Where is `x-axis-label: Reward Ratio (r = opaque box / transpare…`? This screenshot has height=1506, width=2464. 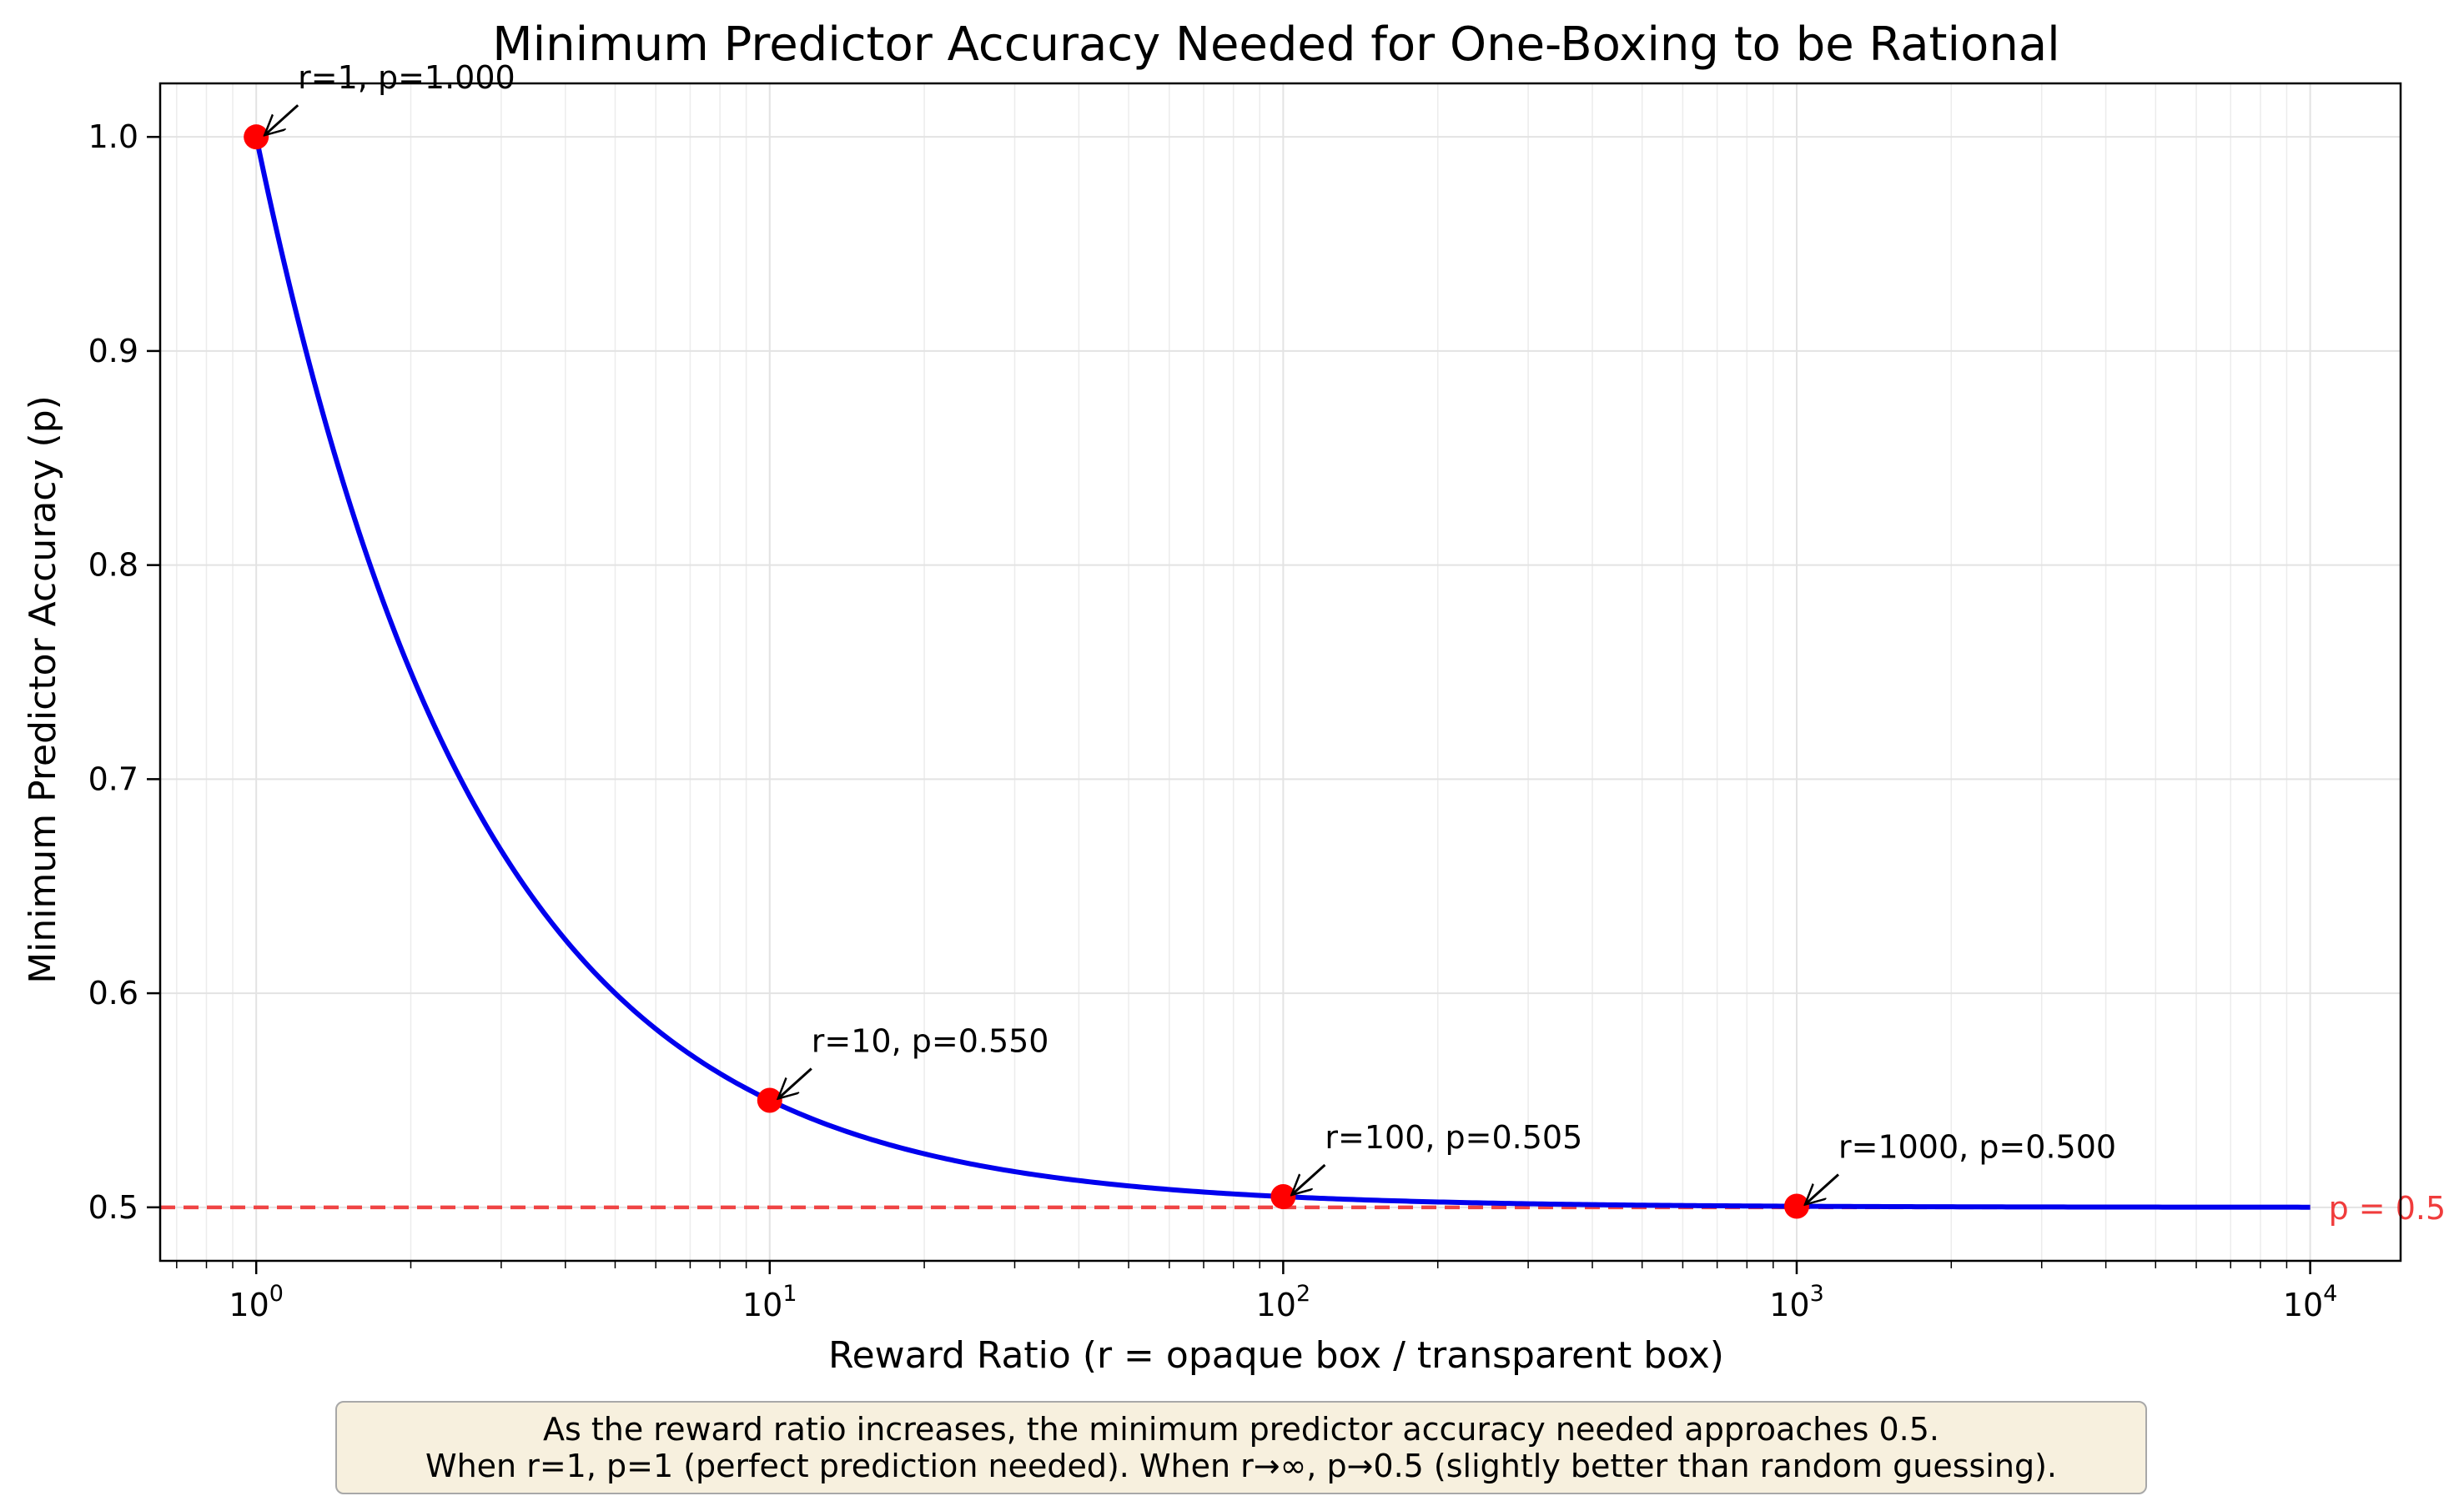 x-axis-label: Reward Ratio (r = opaque box / transpare… is located at coordinates (1276, 1355).